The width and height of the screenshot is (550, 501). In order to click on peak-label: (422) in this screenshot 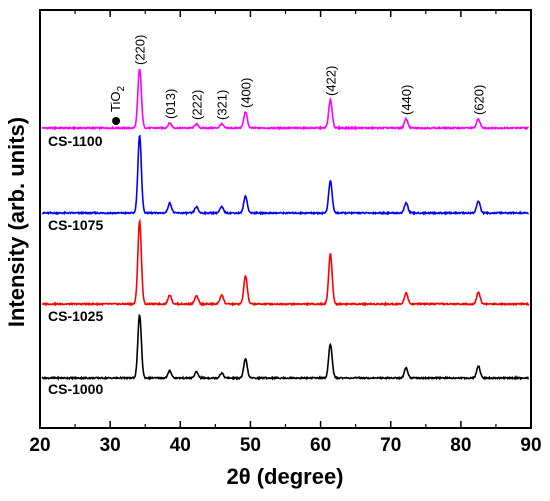, I will do `click(330, 81)`.